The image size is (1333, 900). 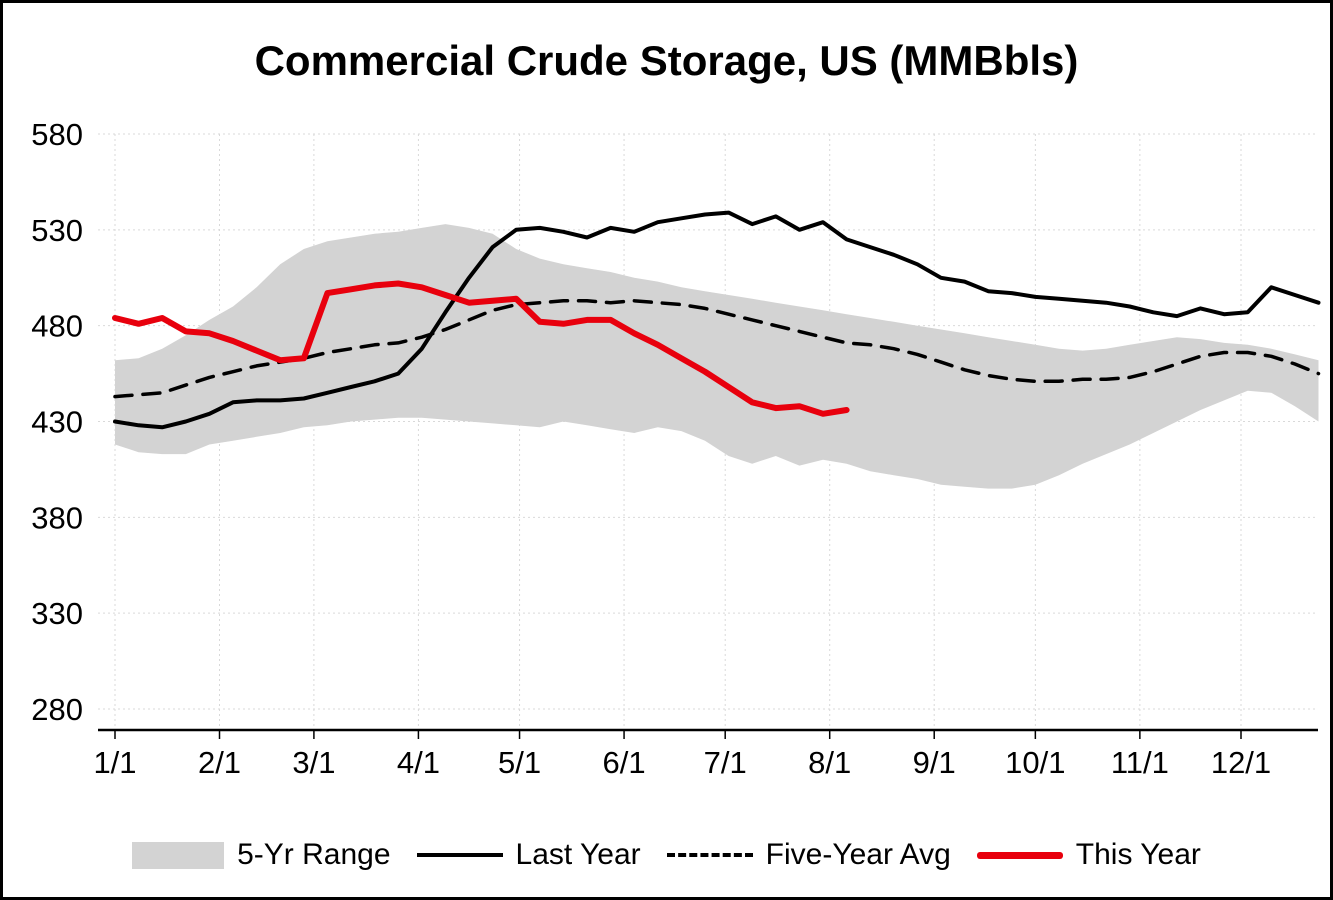 I want to click on y-tick-label: 380, so click(x=57, y=517).